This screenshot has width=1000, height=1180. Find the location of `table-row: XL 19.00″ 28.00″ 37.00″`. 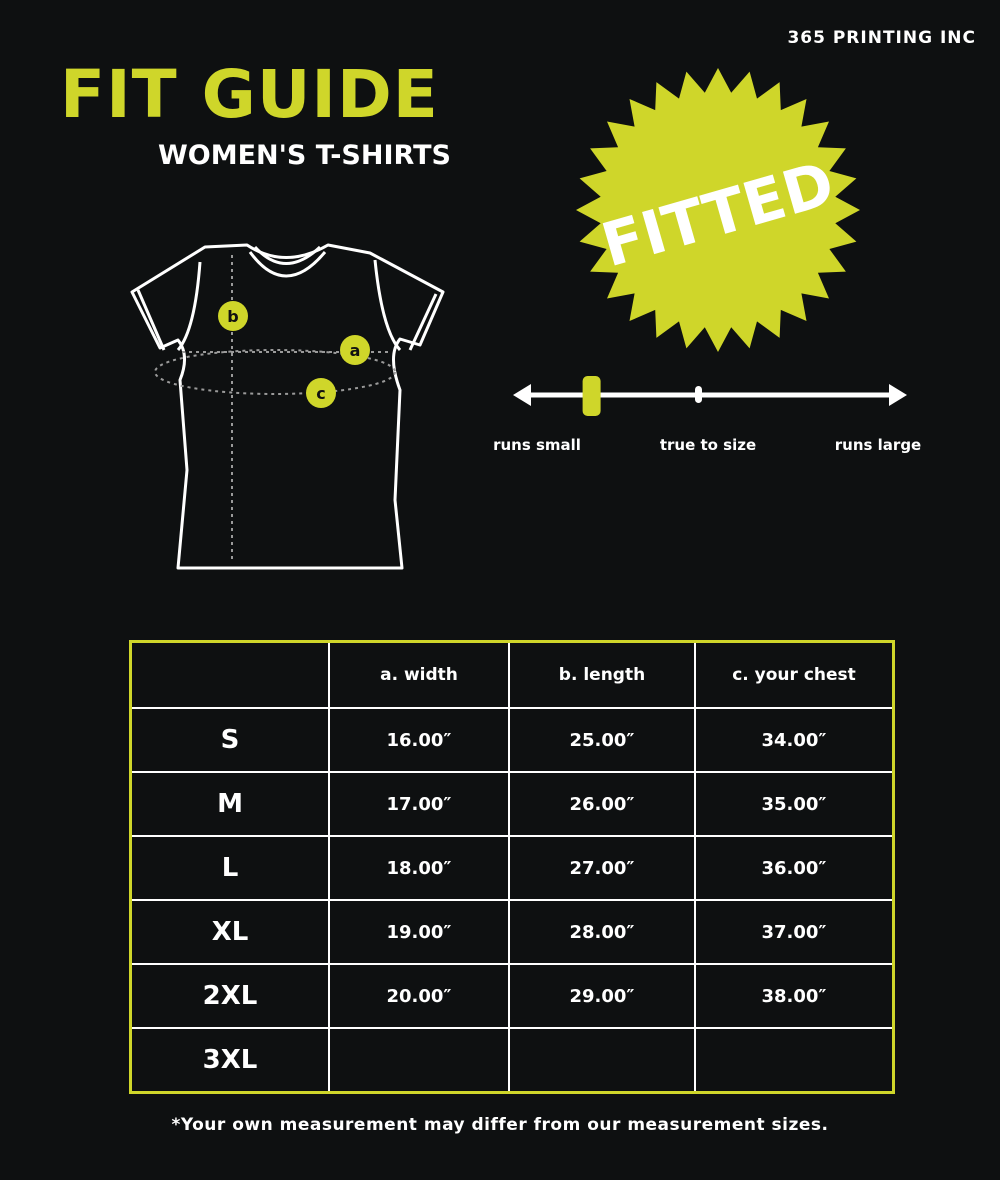

table-row: XL 19.00″ 28.00″ 37.00″ is located at coordinates (512, 932).